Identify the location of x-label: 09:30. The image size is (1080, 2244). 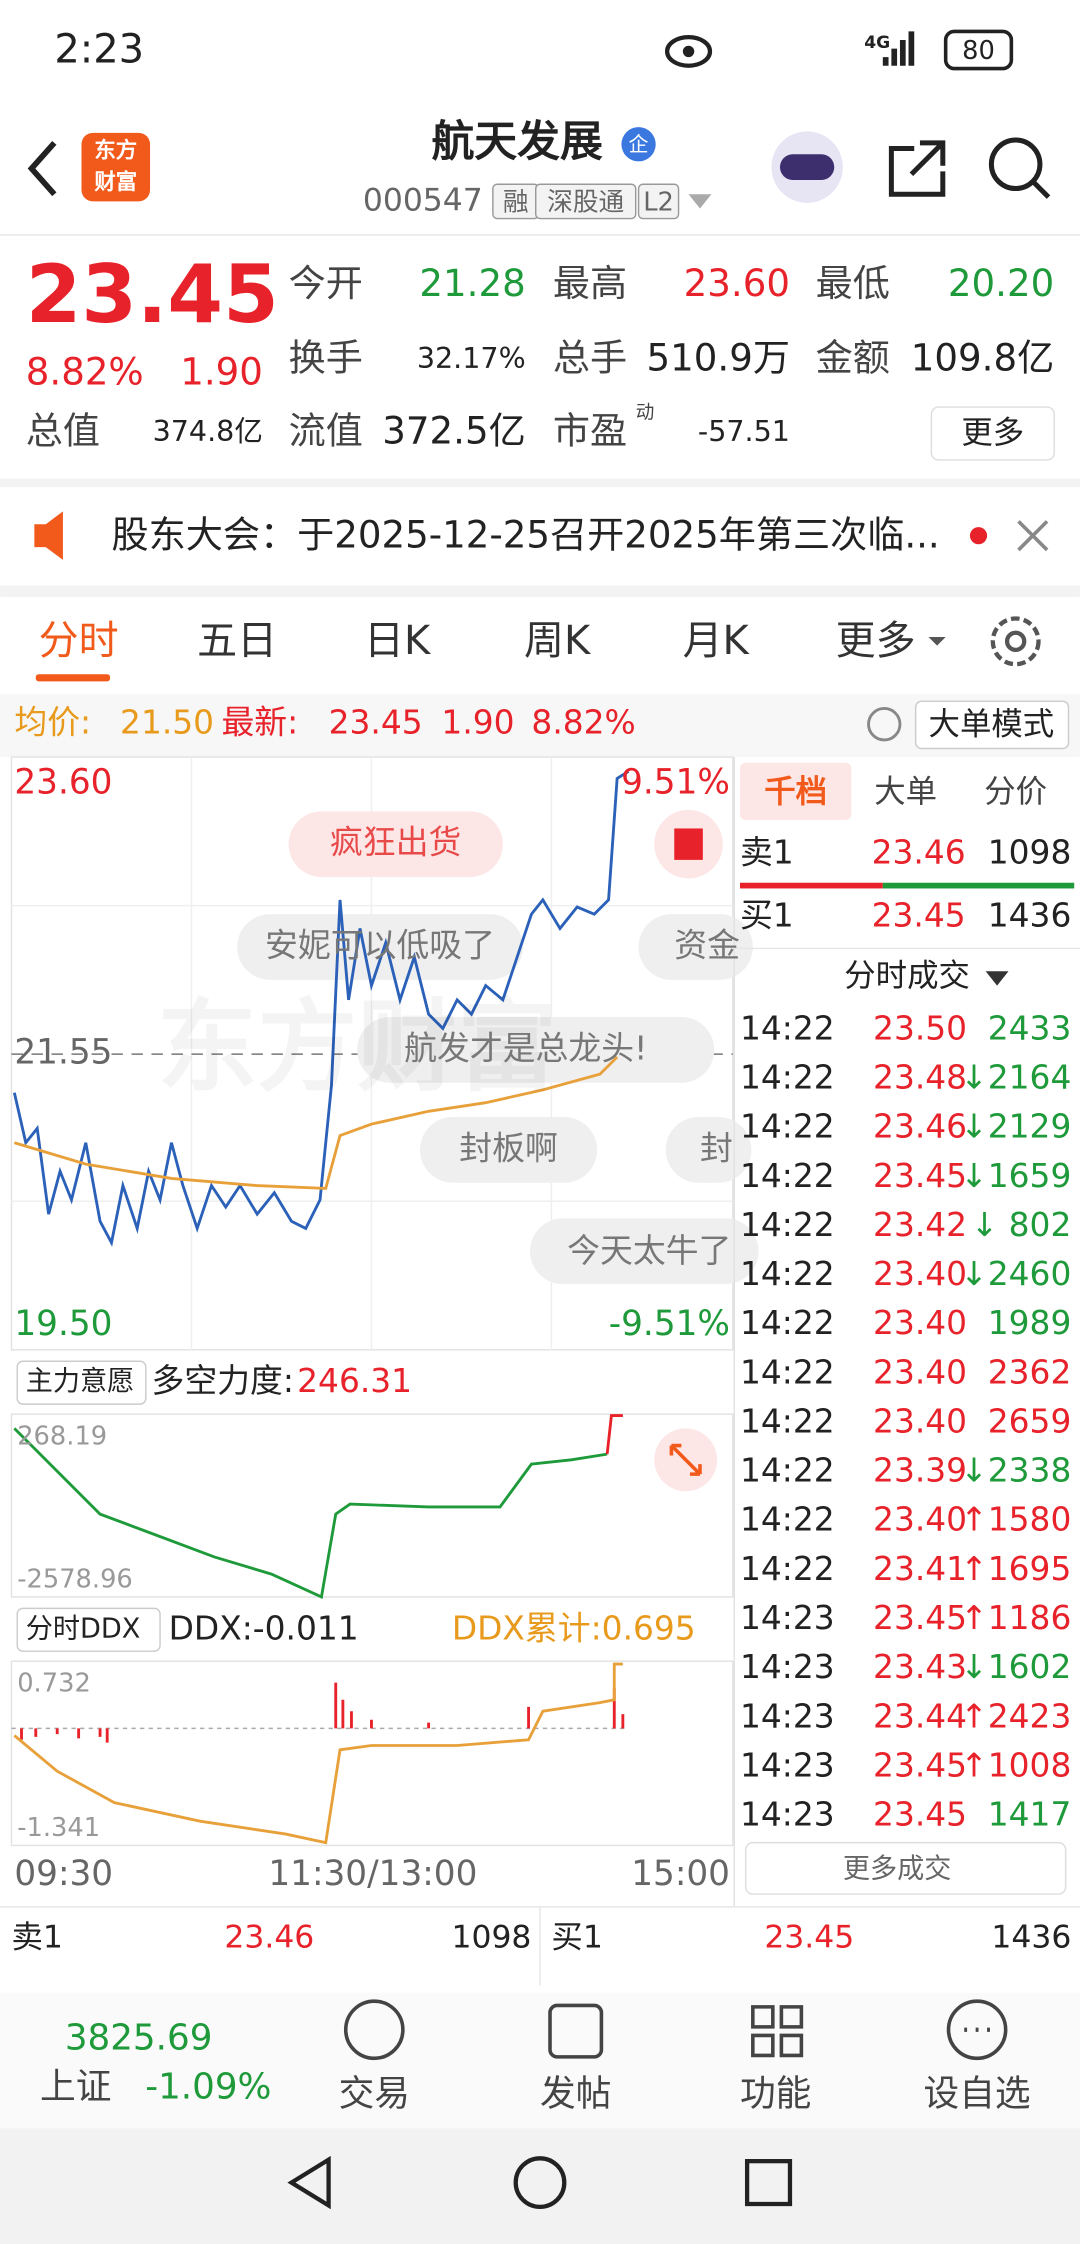
(63, 1874).